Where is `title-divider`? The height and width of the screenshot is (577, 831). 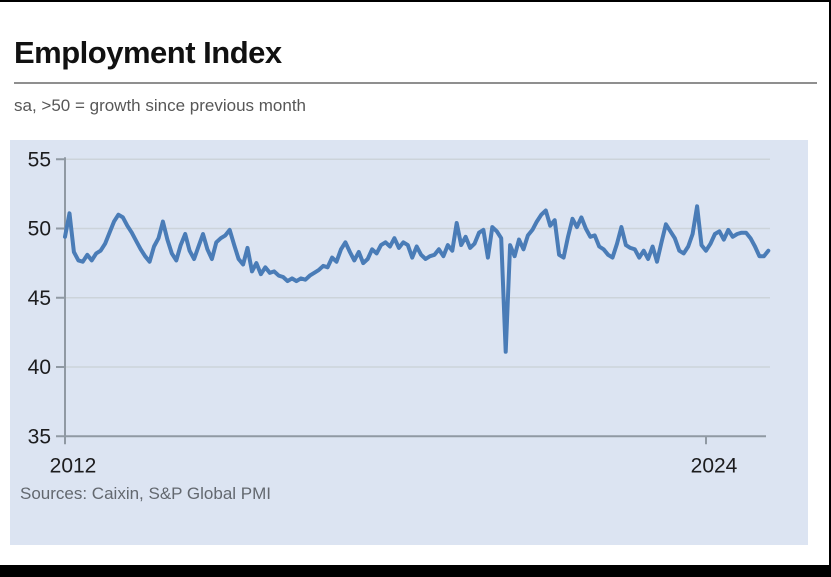 title-divider is located at coordinates (415, 83).